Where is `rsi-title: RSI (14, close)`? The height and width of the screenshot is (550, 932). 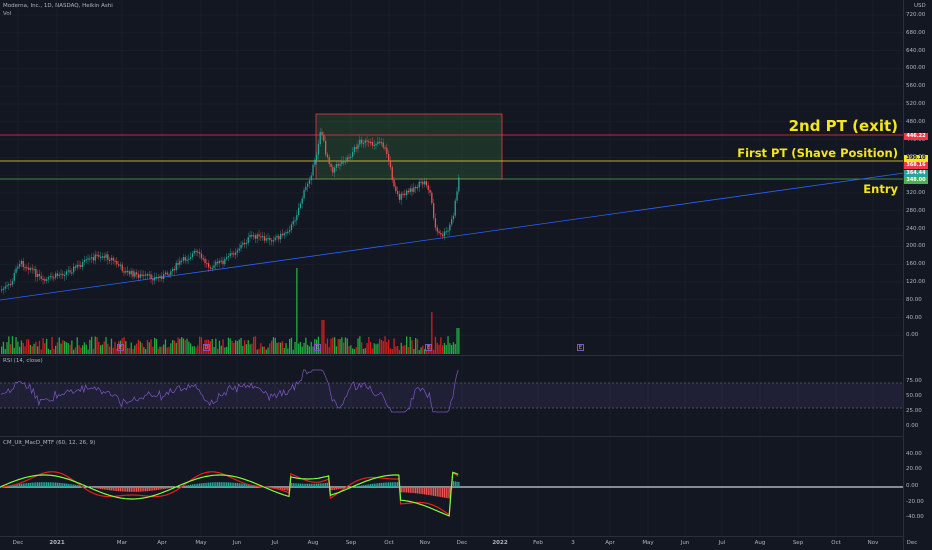
rsi-title: RSI (14, close) is located at coordinates (23, 361).